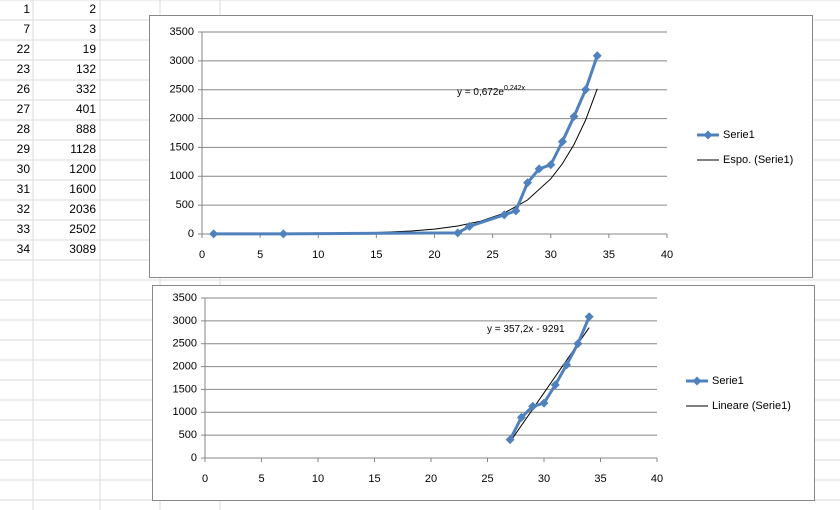 Image resolution: width=840 pixels, height=510 pixels. Describe the element at coordinates (515, 88) in the screenshot. I see `equation-exponent: 0,242x` at that location.